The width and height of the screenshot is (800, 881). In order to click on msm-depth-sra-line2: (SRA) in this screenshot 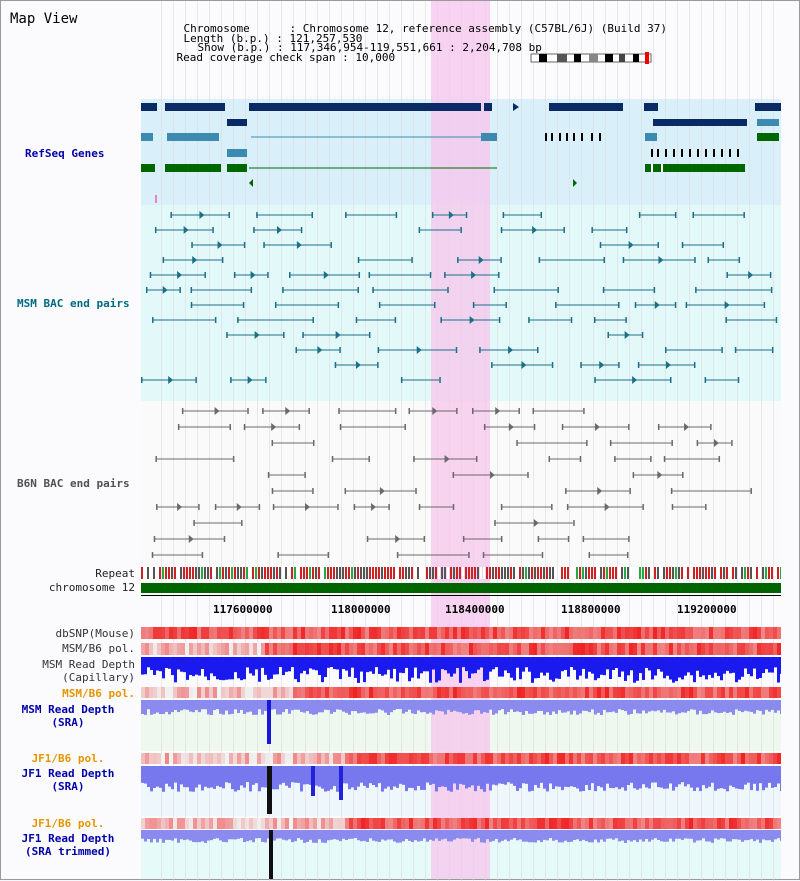, I will do `click(68, 722)`.